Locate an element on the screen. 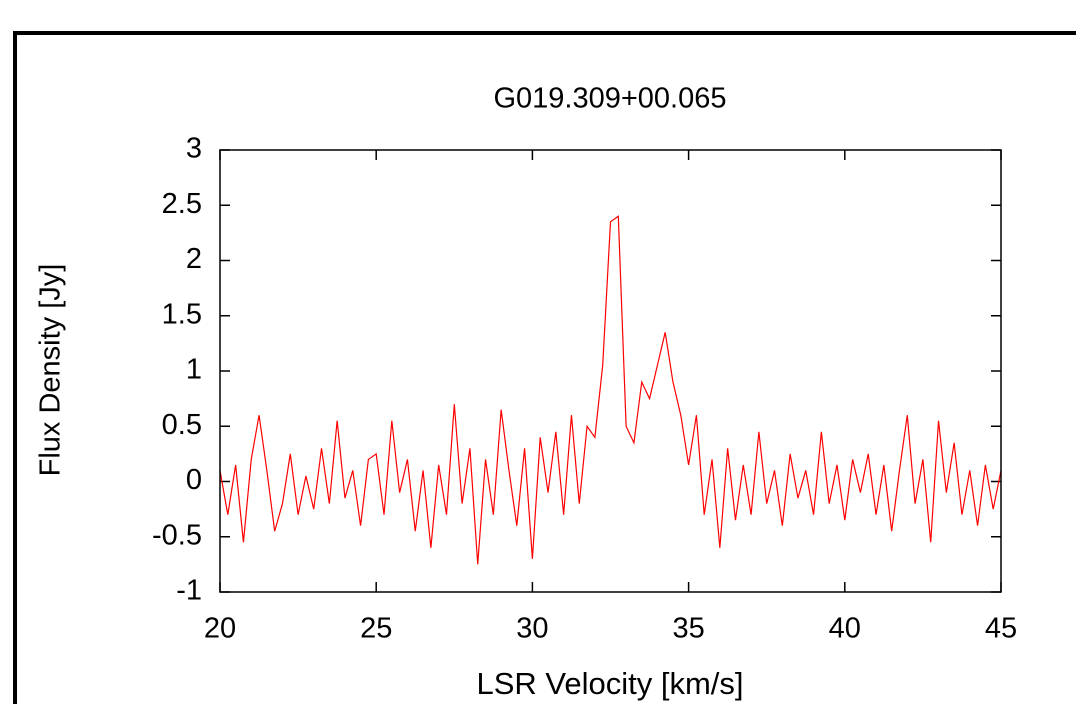 This screenshot has width=1076, height=704. y-tick-label: 1.5 is located at coordinates (182, 314).